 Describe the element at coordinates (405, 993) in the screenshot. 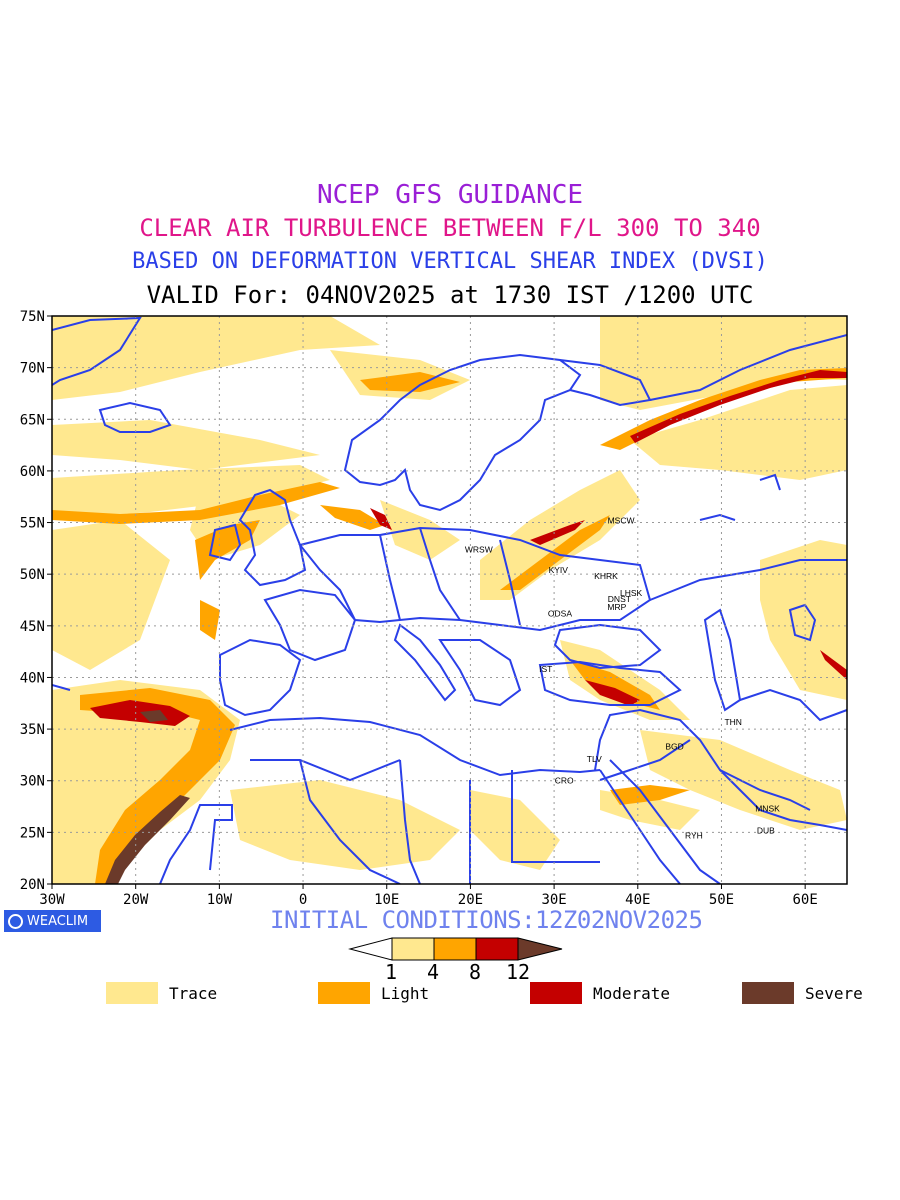

I see `legend-label-light: Light` at that location.